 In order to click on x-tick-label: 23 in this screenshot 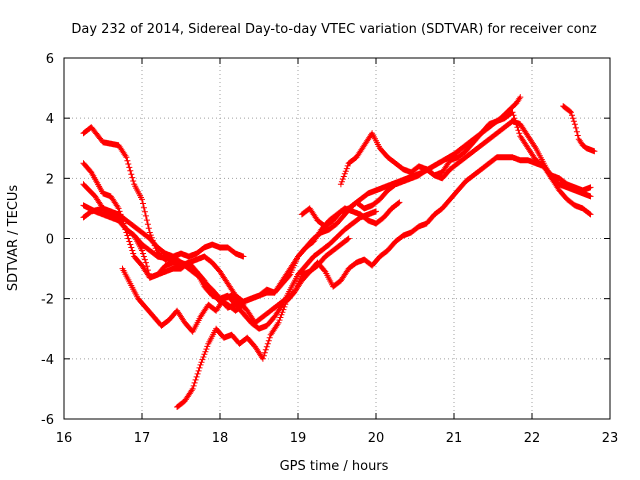, I will do `click(610, 438)`.